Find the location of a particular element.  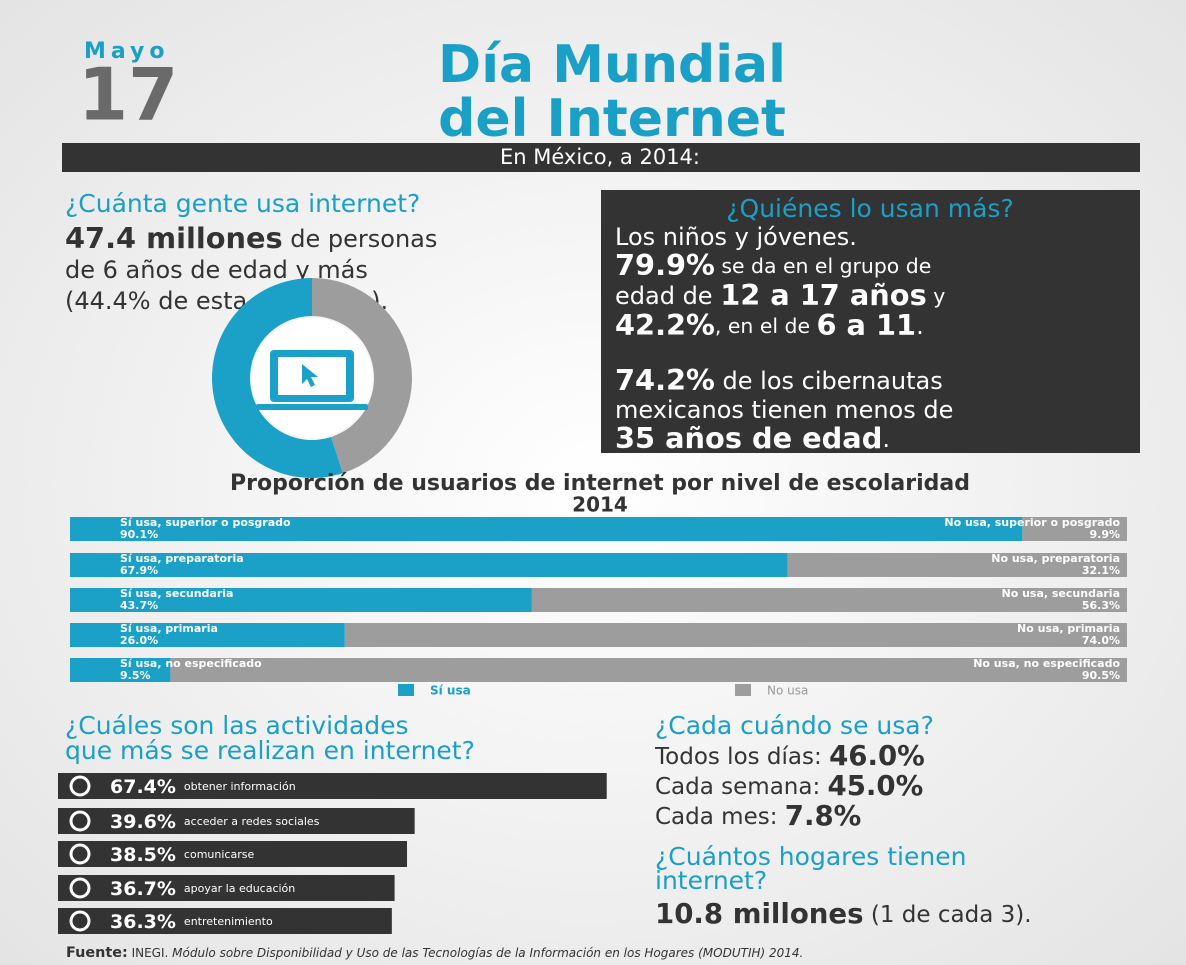

heading: ¿Cuánta gente usa internet? is located at coordinates (242, 203).